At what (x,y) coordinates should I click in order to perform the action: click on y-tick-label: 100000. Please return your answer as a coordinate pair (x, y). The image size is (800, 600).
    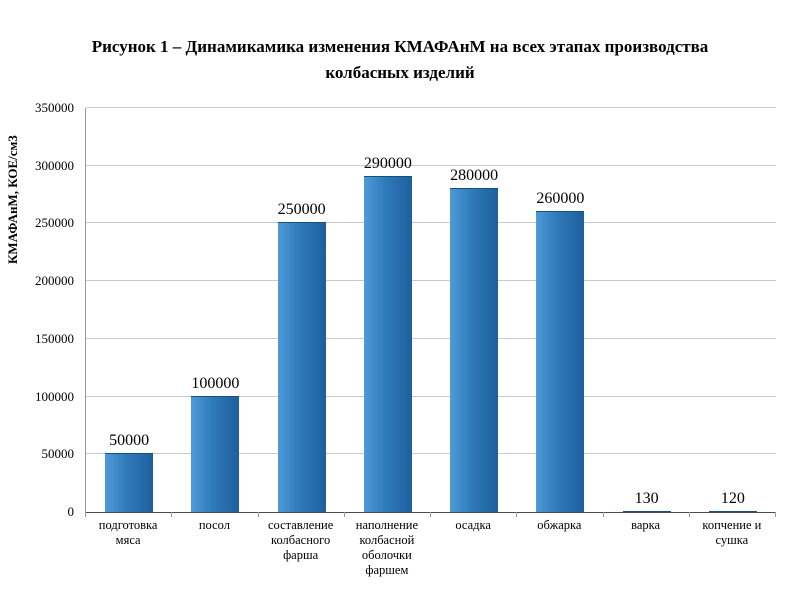
    Looking at the image, I should click on (54, 396).